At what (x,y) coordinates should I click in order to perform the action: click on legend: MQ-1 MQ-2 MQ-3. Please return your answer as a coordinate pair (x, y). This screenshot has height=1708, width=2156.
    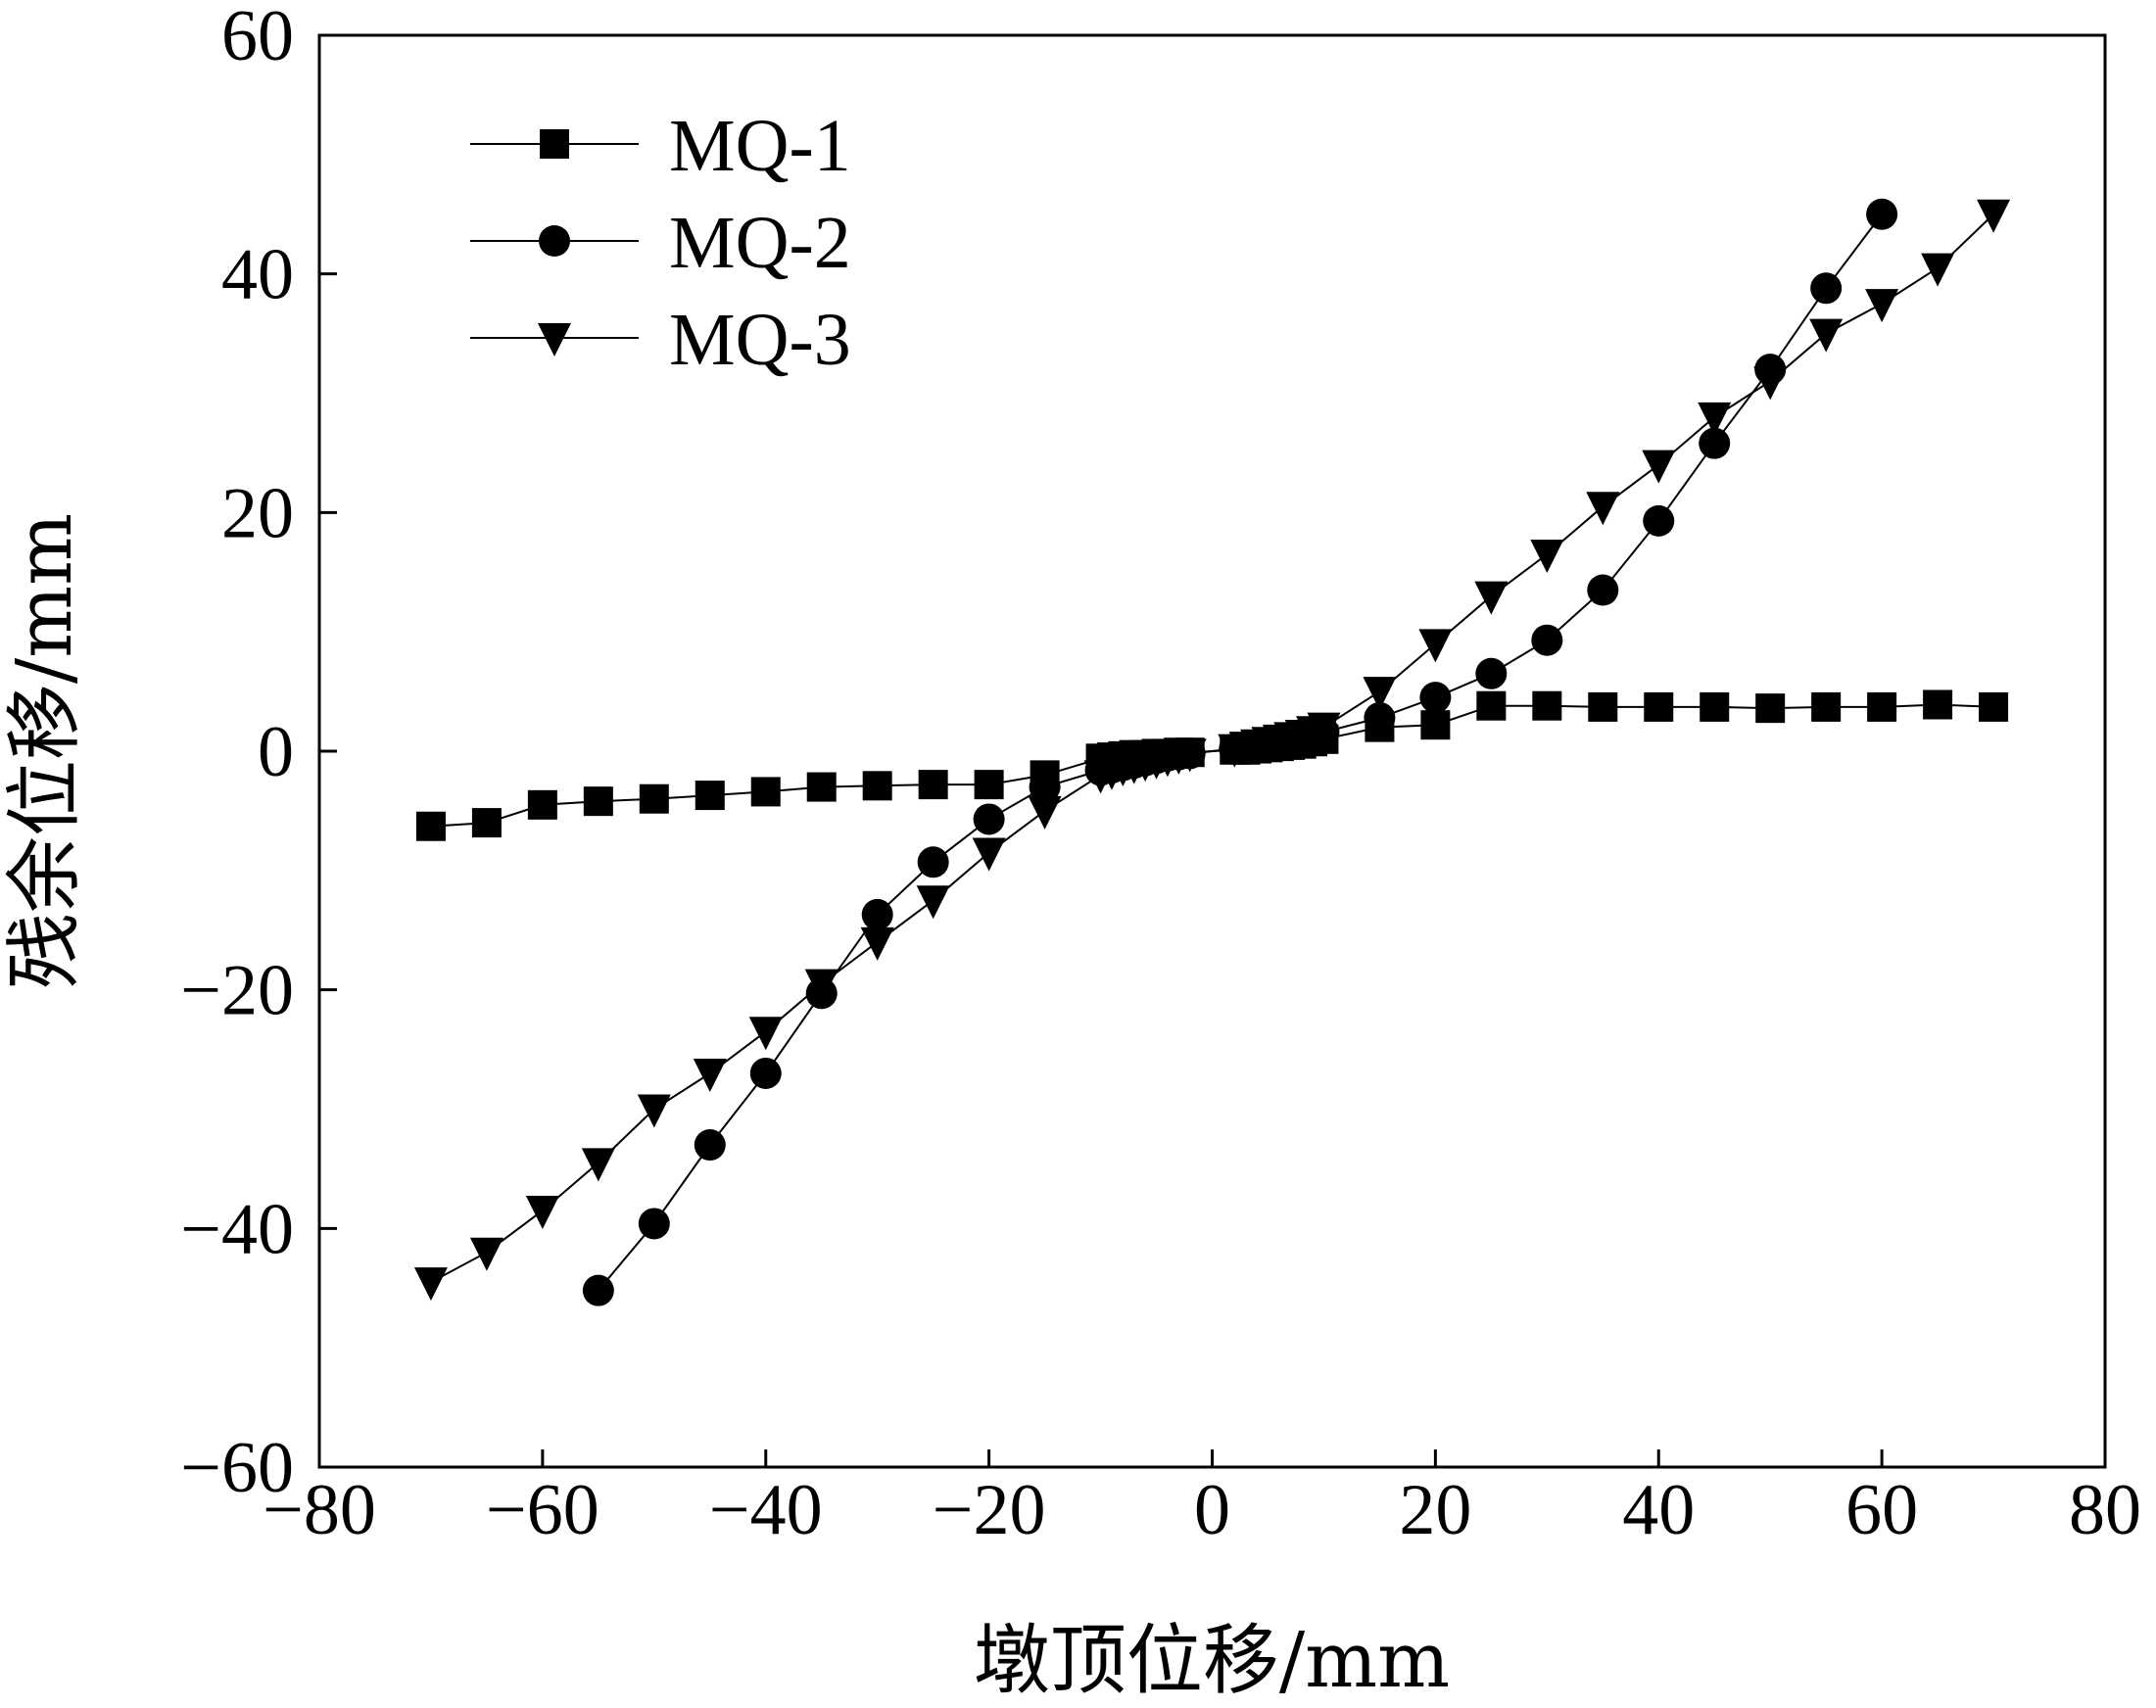
    Looking at the image, I should click on (661, 243).